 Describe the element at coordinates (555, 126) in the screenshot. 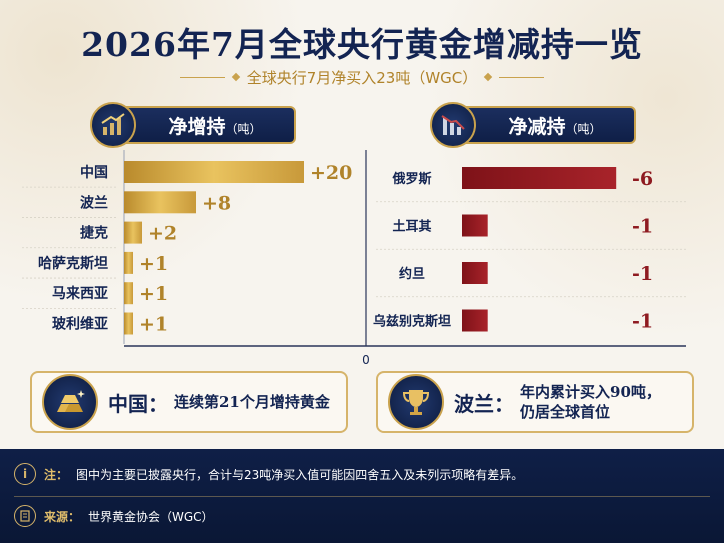

I see `decrease-panel-title: 净减持（吨）` at that location.